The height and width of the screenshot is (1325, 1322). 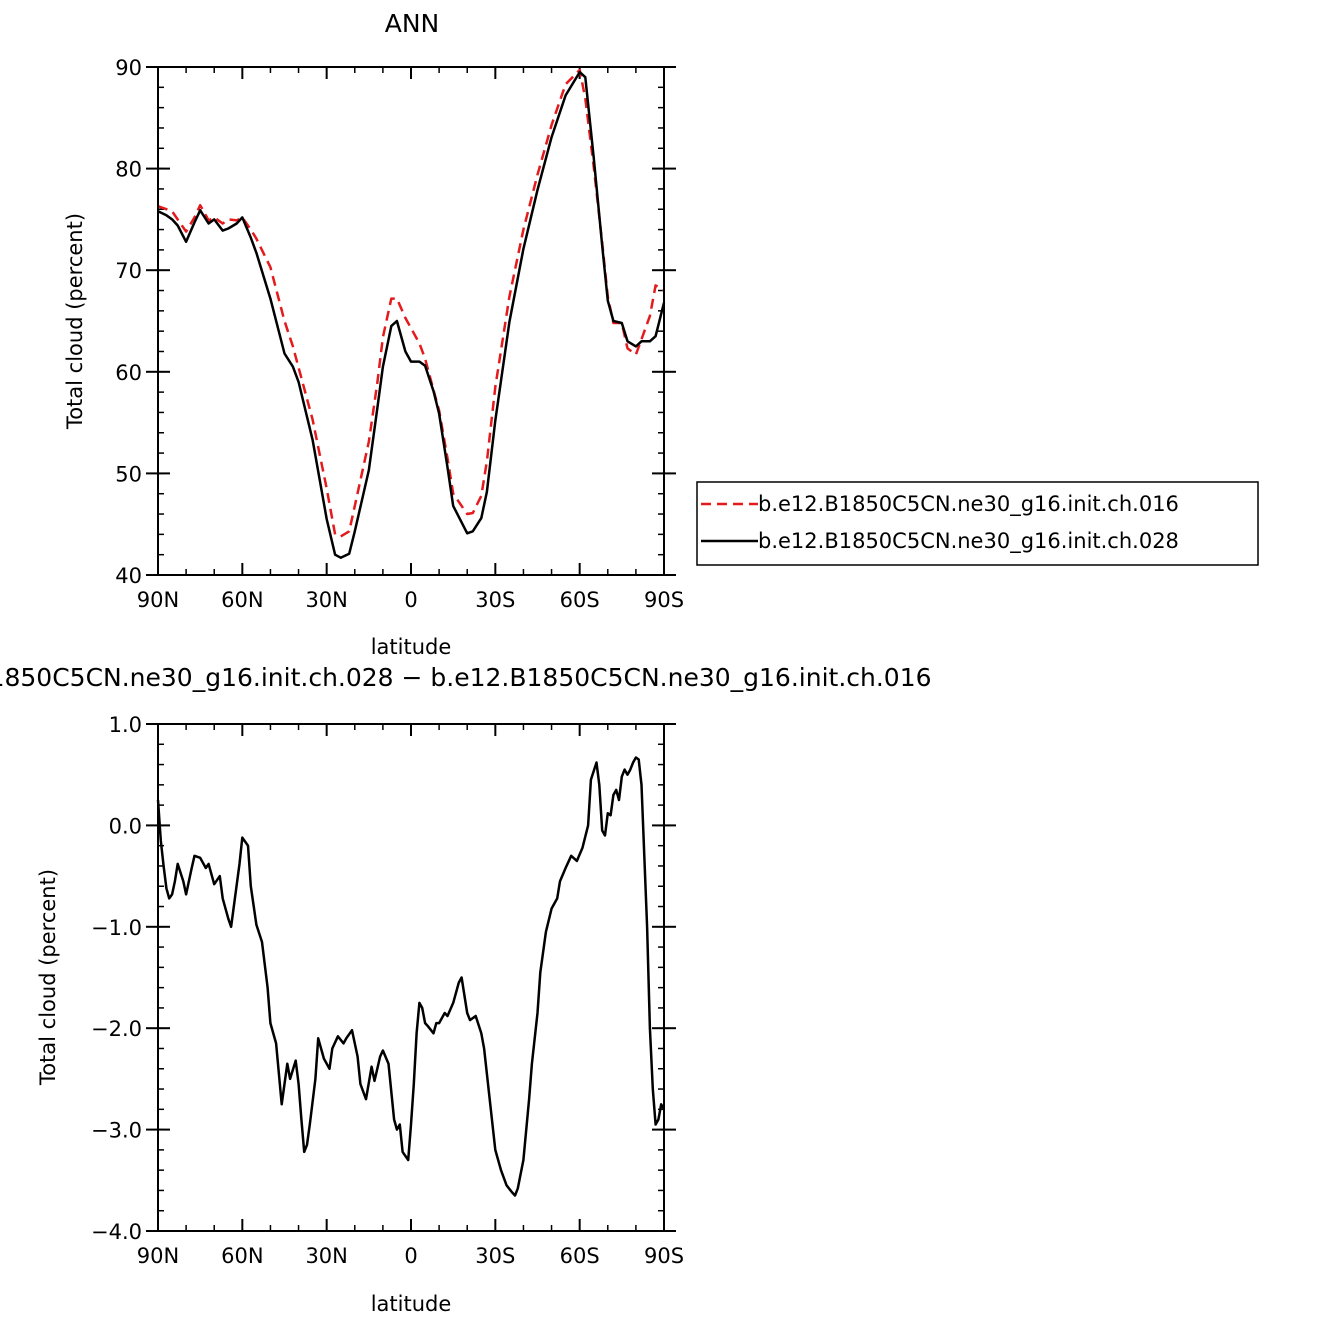 I want to click on y-tick-label: −3.0, so click(x=116, y=1131).